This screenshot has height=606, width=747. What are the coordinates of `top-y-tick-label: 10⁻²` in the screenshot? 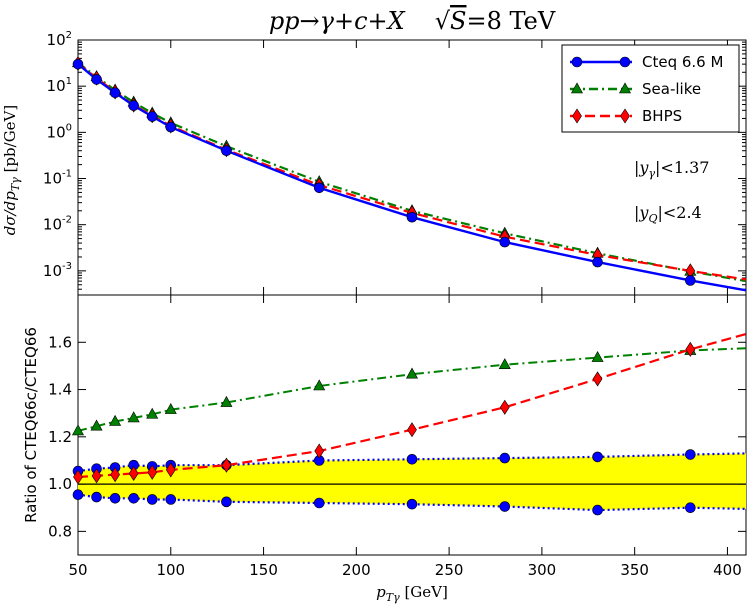 It's located at (57, 224).